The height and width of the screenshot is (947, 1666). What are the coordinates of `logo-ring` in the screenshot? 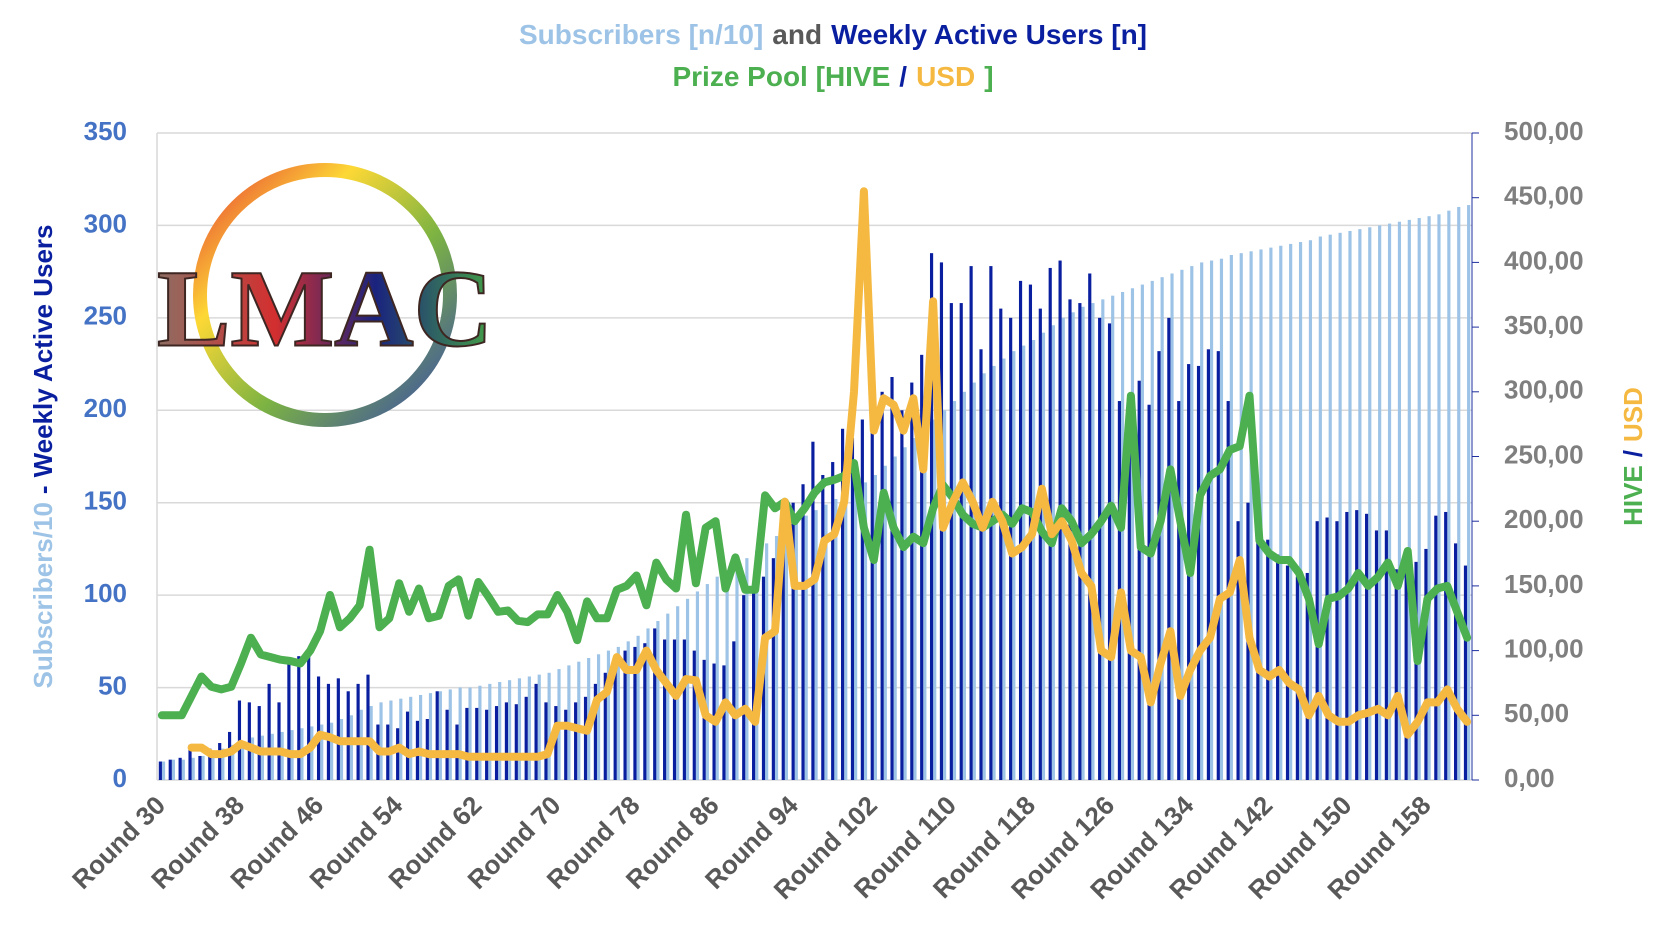 It's located at (325, 295).